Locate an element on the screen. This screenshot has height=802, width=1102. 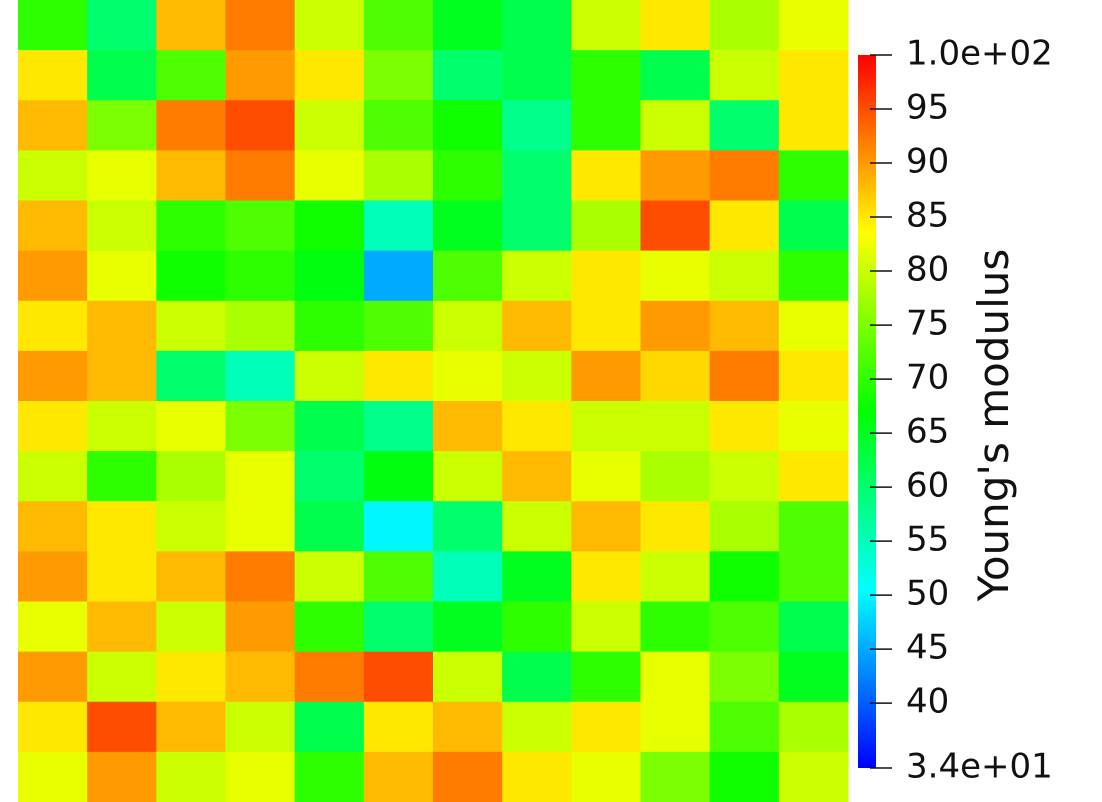
colorbar-tick-label: 55 is located at coordinates (927, 540).